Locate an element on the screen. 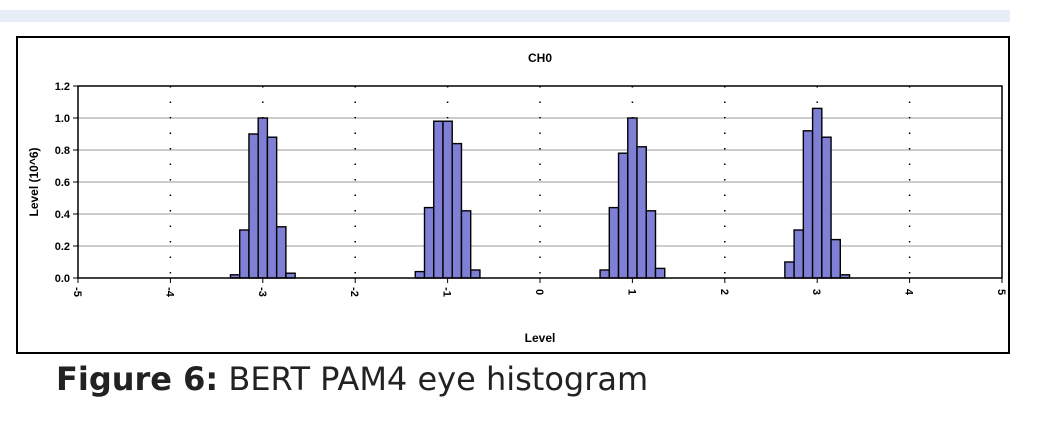  y-tick-label: 0.6 is located at coordinates (62, 183).